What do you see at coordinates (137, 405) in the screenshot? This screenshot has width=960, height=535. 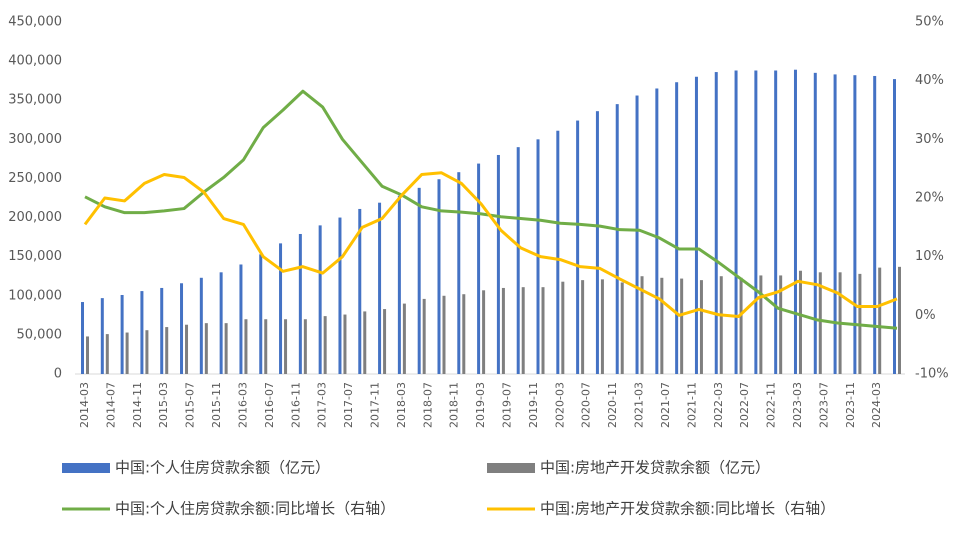 I see `x-tick-label: 2014-11` at bounding box center [137, 405].